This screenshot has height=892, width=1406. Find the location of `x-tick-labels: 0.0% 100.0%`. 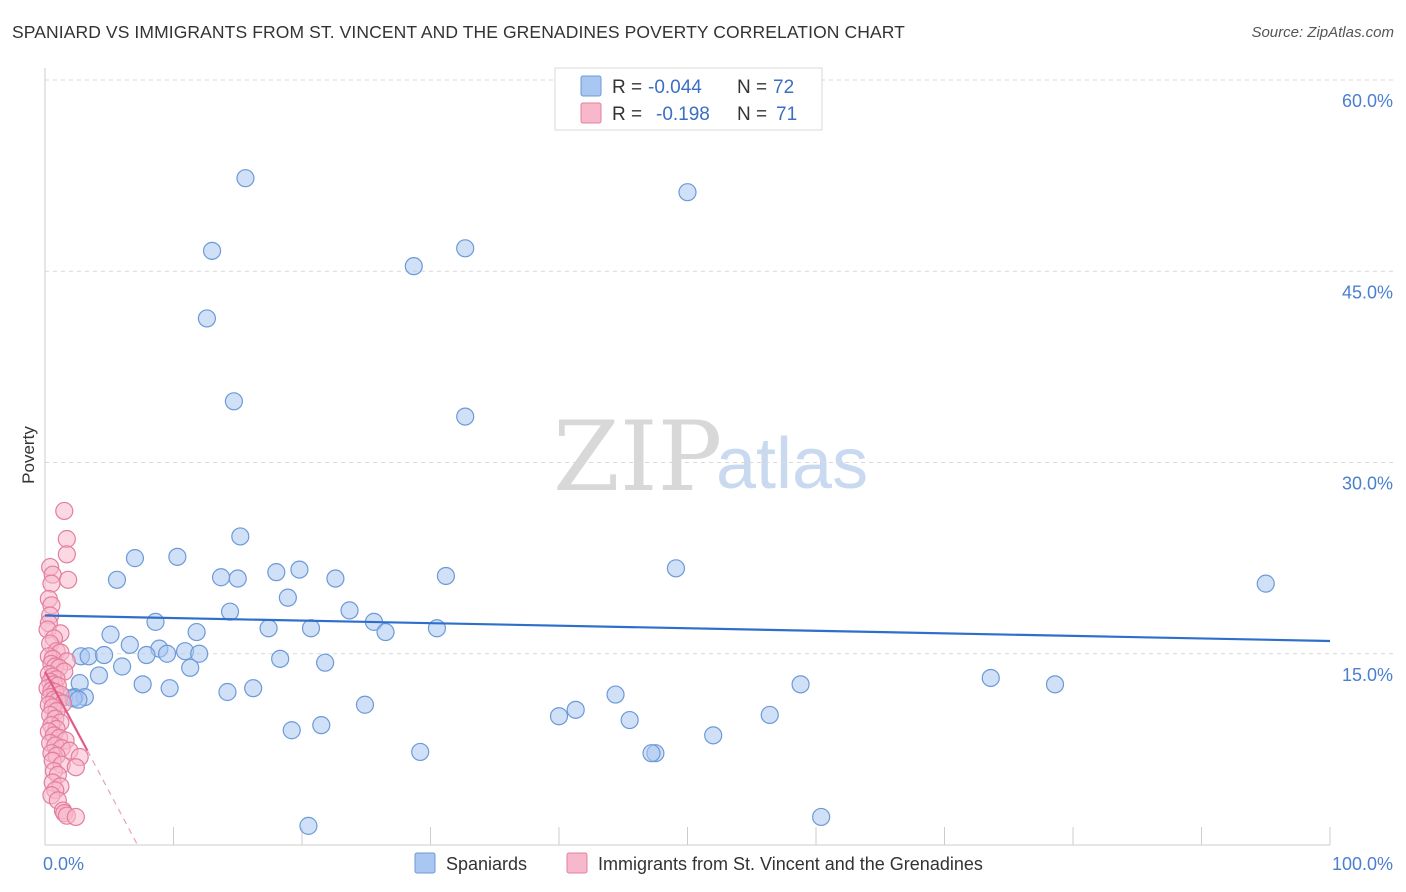

x-tick-labels: 0.0% 100.0% is located at coordinates (718, 864).